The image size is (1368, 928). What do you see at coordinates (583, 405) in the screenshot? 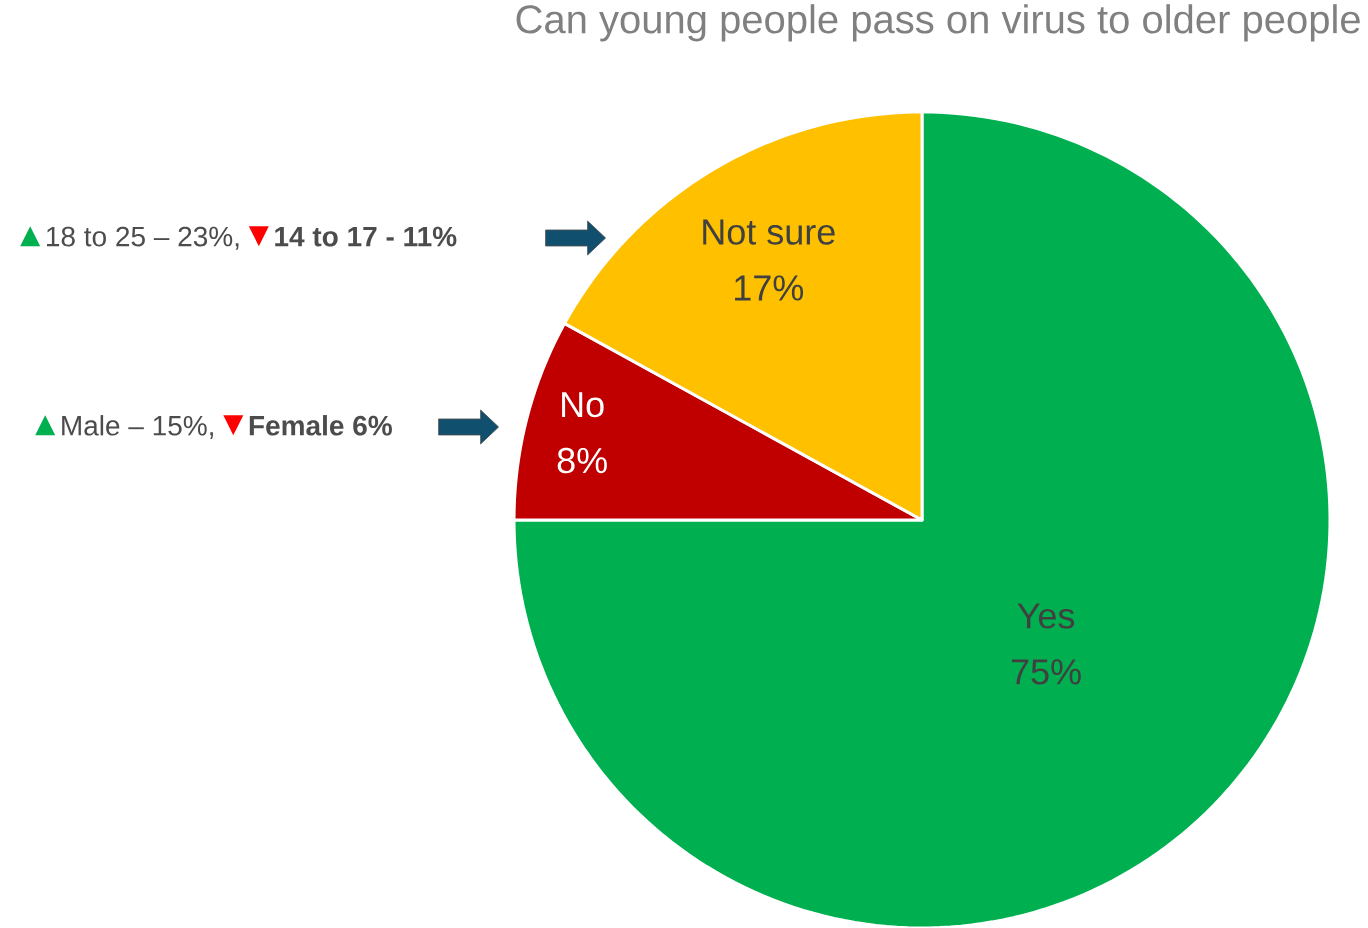
I see `slice-label: No` at bounding box center [583, 405].